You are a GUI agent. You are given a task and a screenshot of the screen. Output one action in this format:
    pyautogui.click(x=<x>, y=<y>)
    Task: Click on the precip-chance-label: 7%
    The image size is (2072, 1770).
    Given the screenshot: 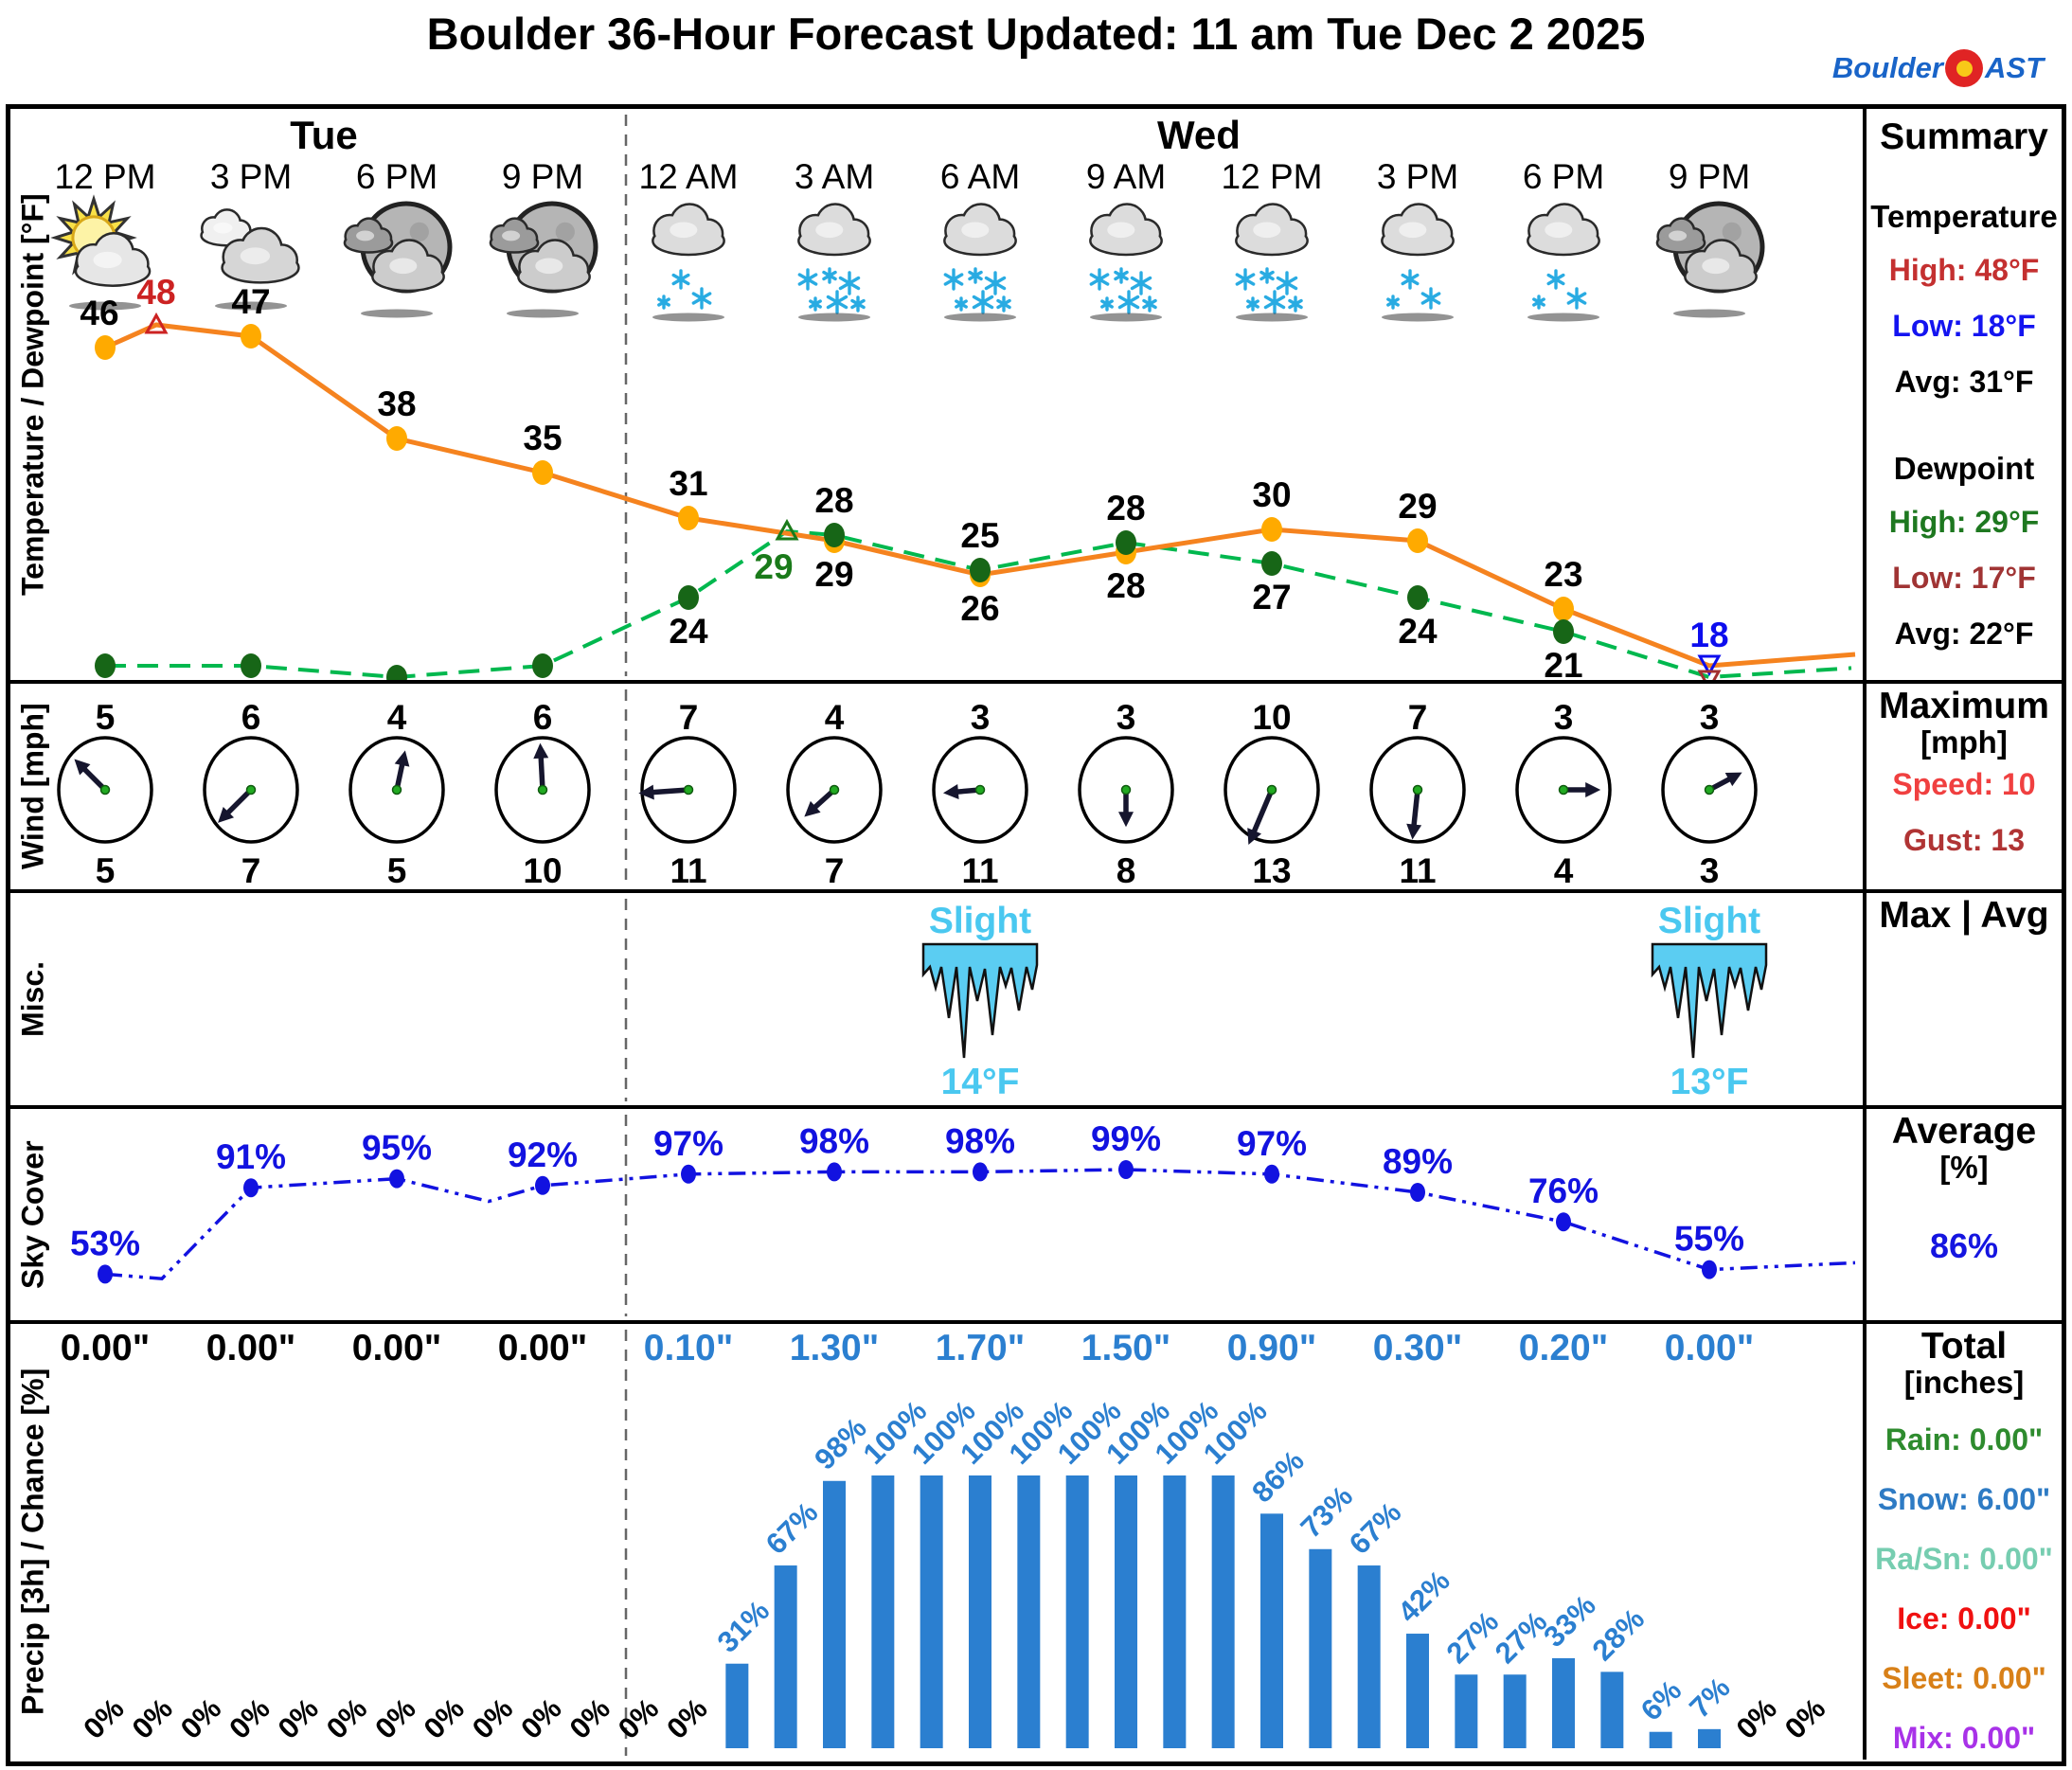 What is the action you would take?
    pyautogui.click(x=1709, y=1697)
    